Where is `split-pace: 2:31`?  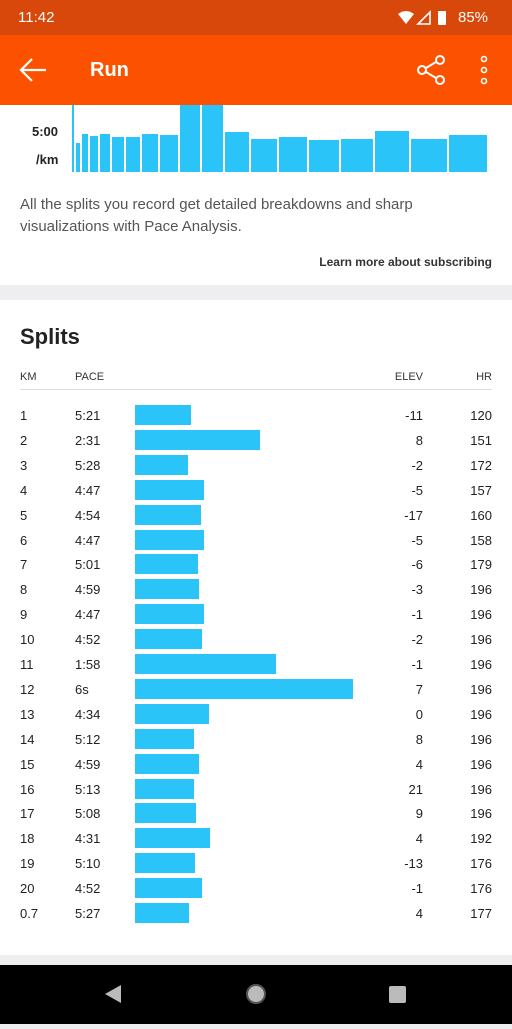
split-pace: 2:31 is located at coordinates (88, 440).